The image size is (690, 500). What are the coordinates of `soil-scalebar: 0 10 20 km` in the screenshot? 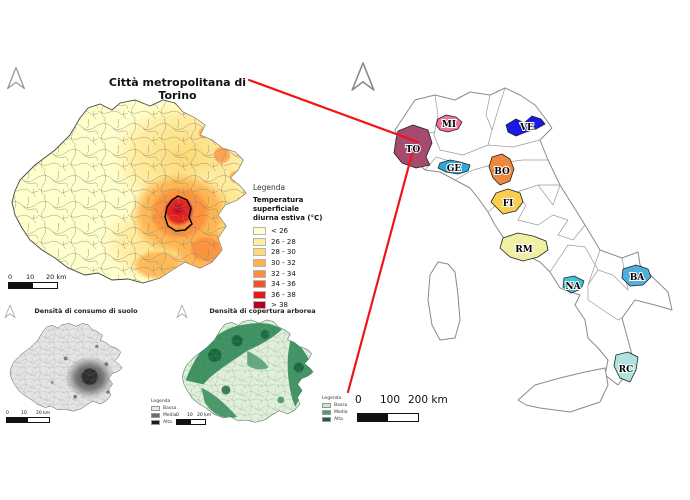 It's located at (30, 417).